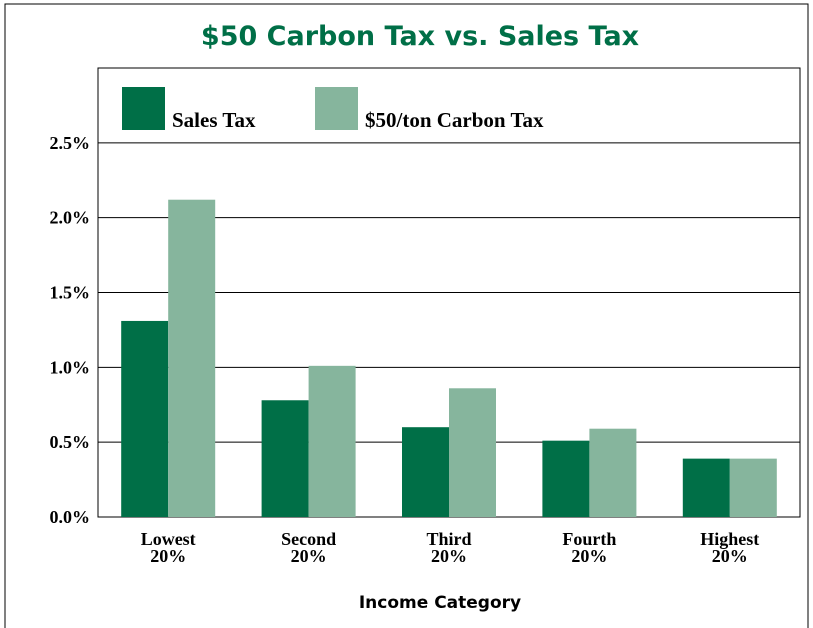  Describe the element at coordinates (214, 120) in the screenshot. I see `legend-label: Sales Tax` at that location.